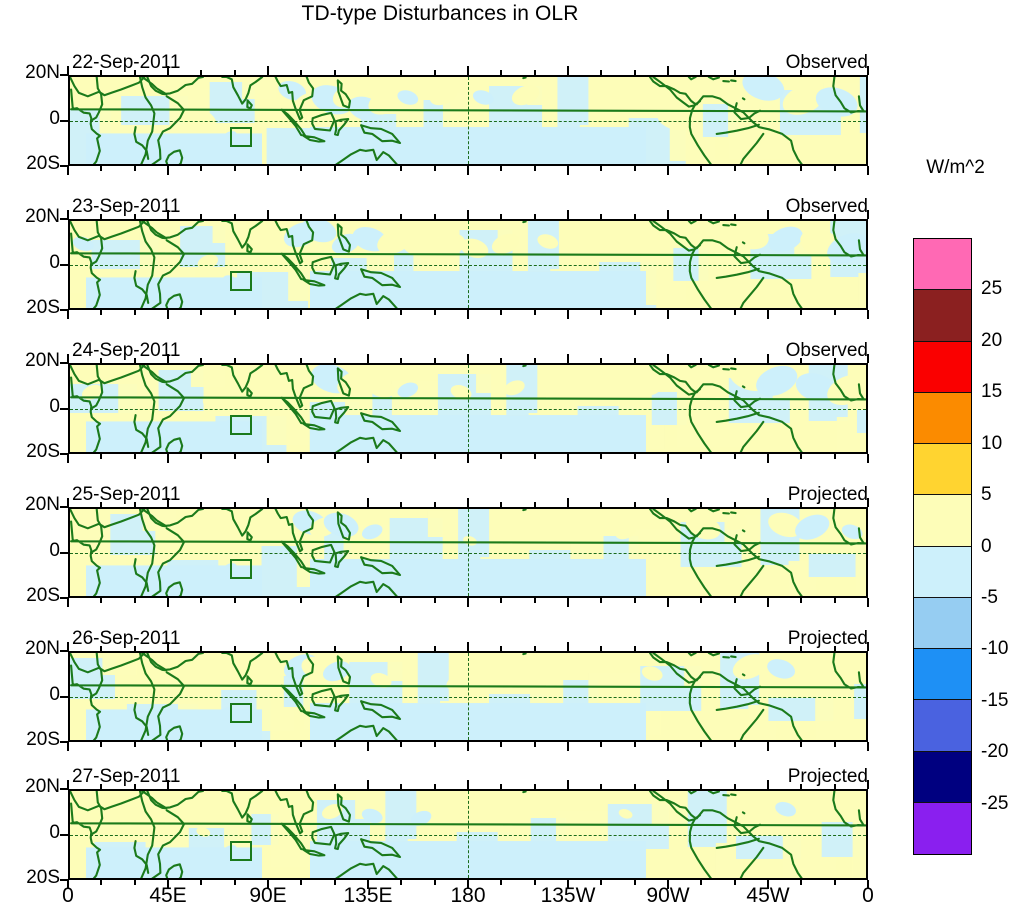 This screenshot has height=924, width=1021. I want to click on colorbar-tick-label: 15, so click(992, 392).